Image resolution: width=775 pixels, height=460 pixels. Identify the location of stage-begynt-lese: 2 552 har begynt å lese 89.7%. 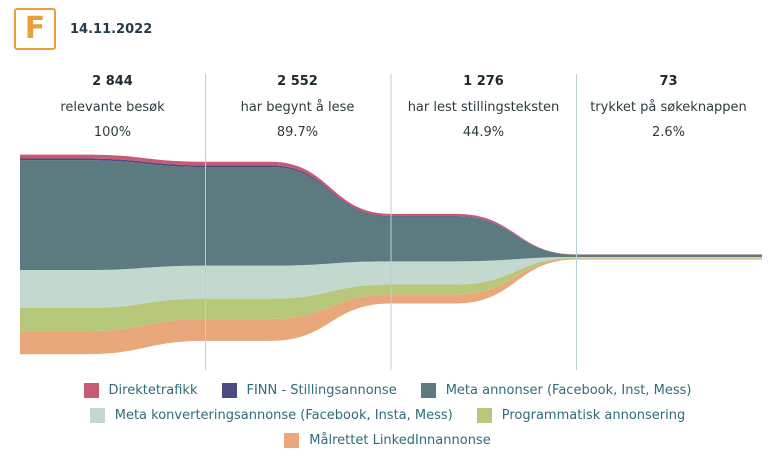
(297, 107).